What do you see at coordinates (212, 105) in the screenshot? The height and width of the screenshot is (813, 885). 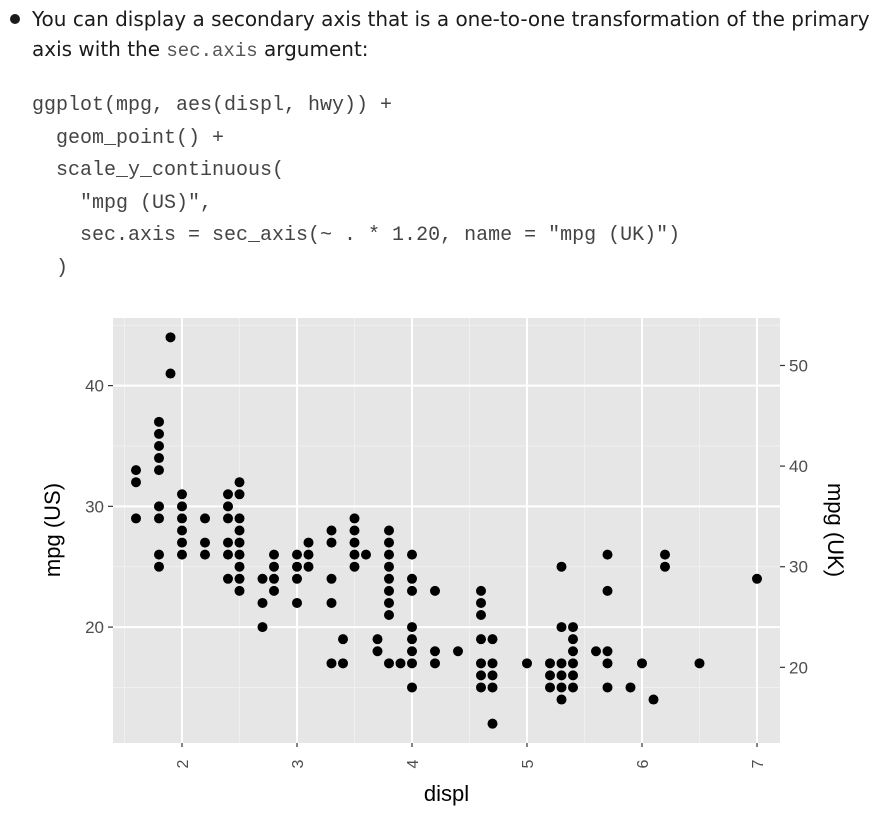 I see `code-line: ggplot(mpg, aes(displ, hwy)) +` at bounding box center [212, 105].